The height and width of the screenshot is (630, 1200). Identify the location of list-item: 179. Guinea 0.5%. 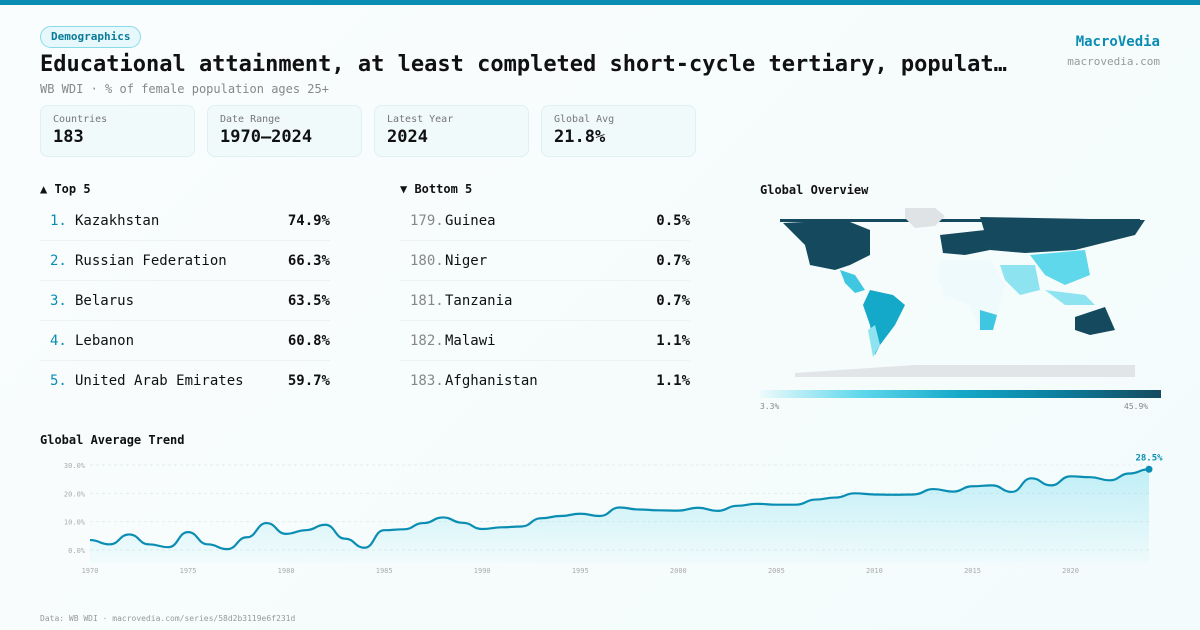
(545, 221).